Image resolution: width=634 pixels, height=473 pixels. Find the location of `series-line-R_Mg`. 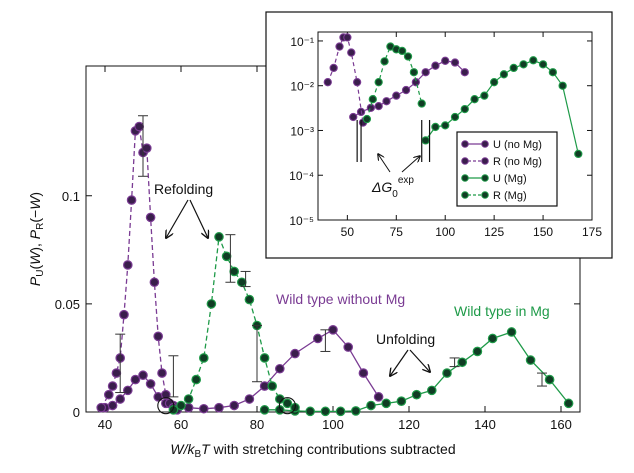

series-line-R_Mg is located at coordinates (234, 323).